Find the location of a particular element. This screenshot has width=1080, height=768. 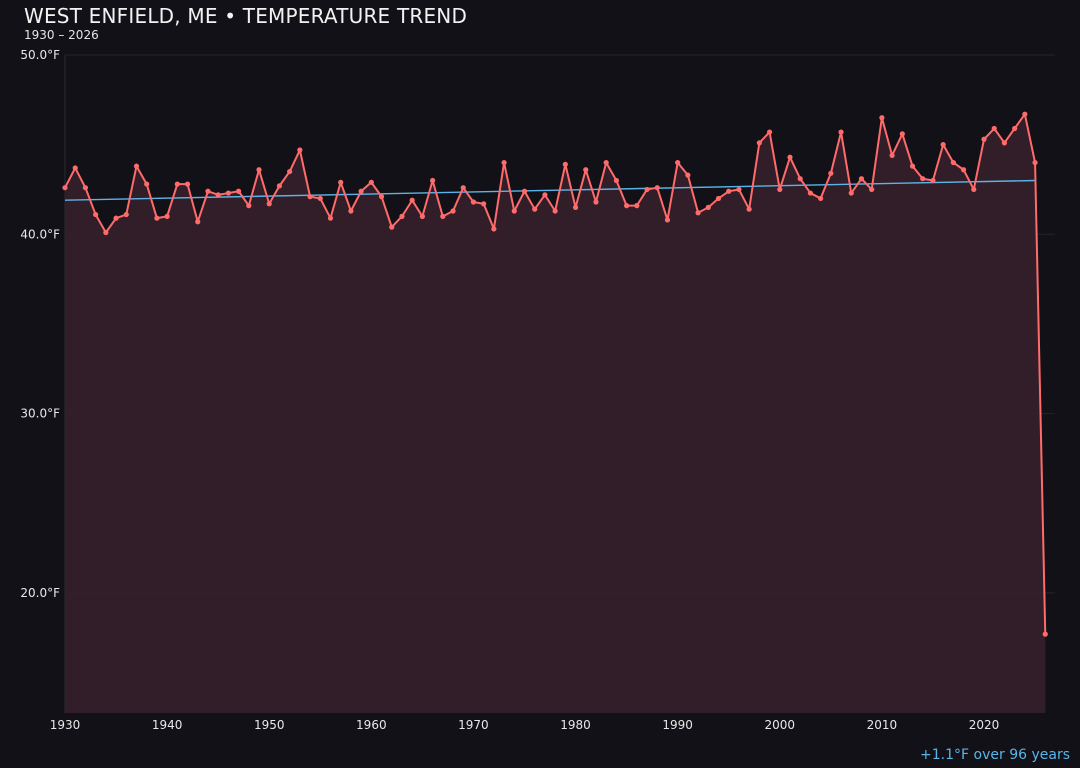

chart-title: WEST ENFIELD, ME • TEMPERATURE TREND is located at coordinates (246, 16).